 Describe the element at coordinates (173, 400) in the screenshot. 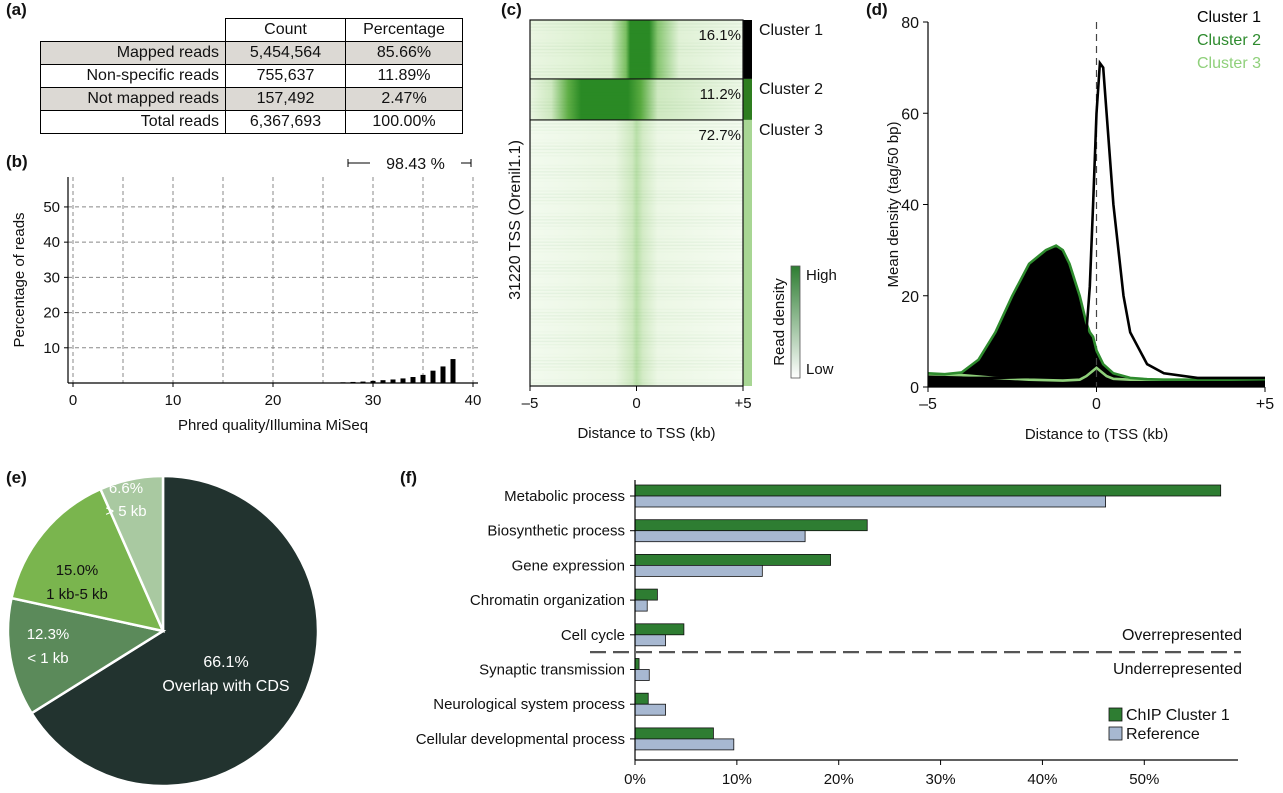

I see `x-tick-label: 10` at that location.